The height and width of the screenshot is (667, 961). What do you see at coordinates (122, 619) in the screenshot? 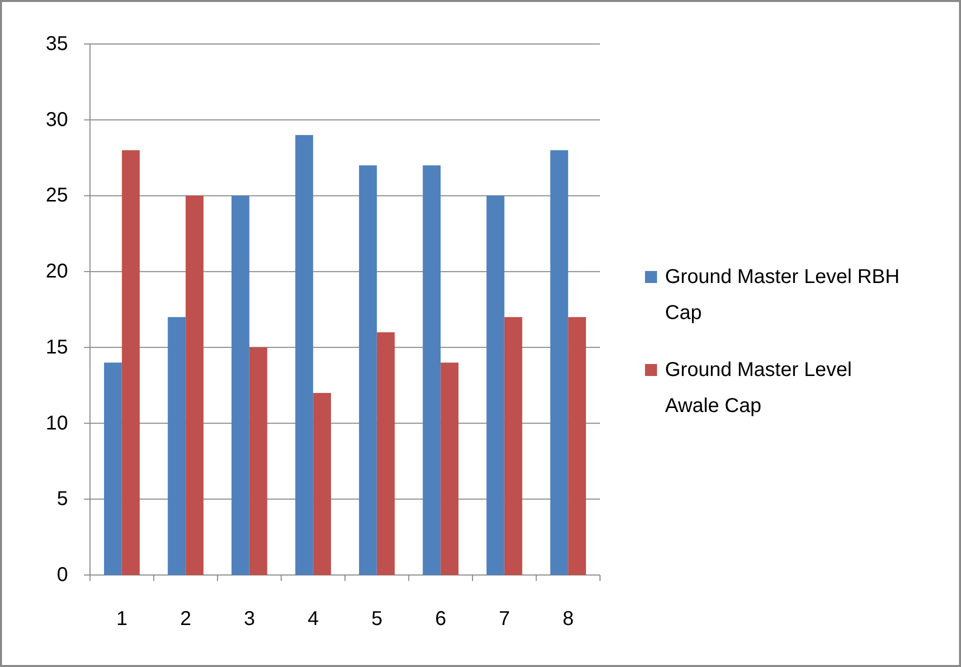
I see `x-tick-label: 1` at bounding box center [122, 619].